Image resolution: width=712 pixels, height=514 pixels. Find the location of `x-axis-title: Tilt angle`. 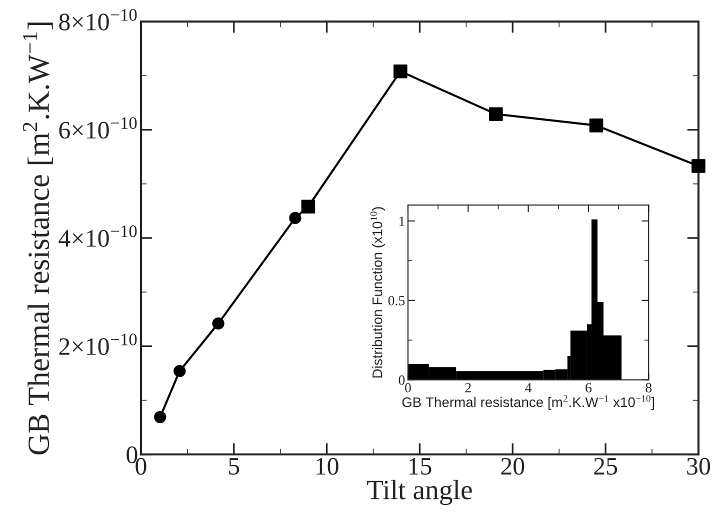

x-axis-title: Tilt angle is located at coordinates (419, 493).